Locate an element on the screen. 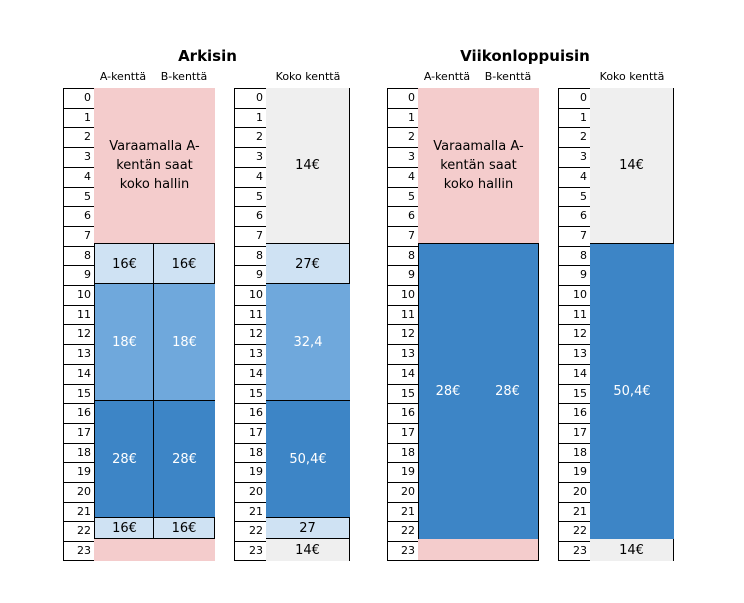 The image size is (744, 603). weekday-ab-night-block: Varaamalla A-kentän saat koko hallin is located at coordinates (154, 165).